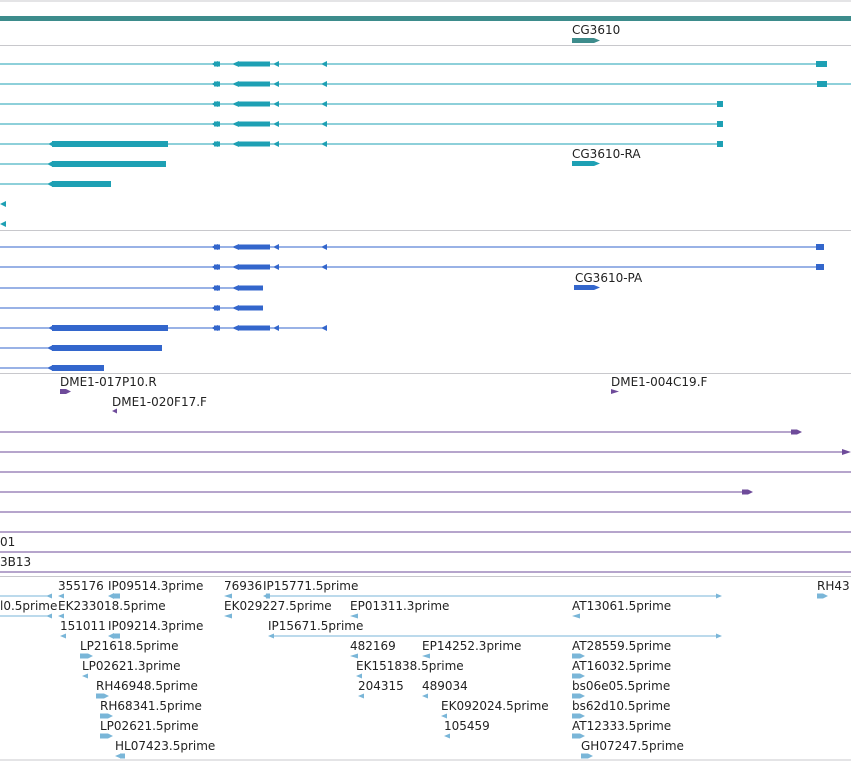 The image size is (851, 761). I want to click on est-label: HL07423.5prime, so click(165, 746).